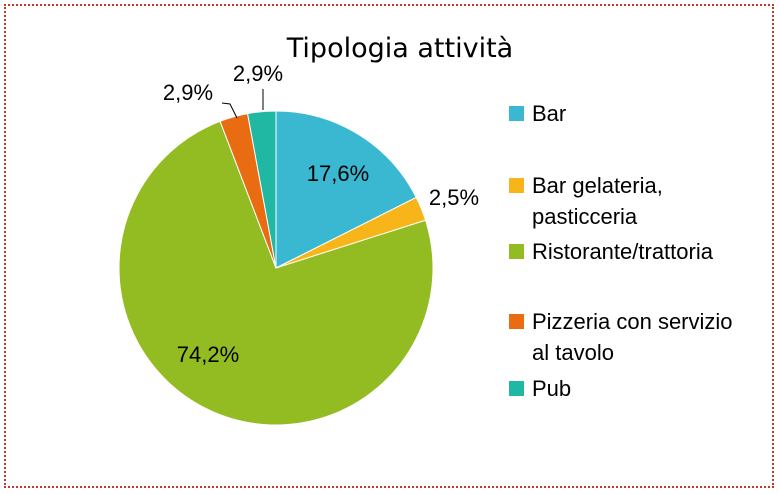 The height and width of the screenshot is (494, 780). What do you see at coordinates (623, 251) in the screenshot?
I see `legend-entry: Ristorante/trattoria` at bounding box center [623, 251].